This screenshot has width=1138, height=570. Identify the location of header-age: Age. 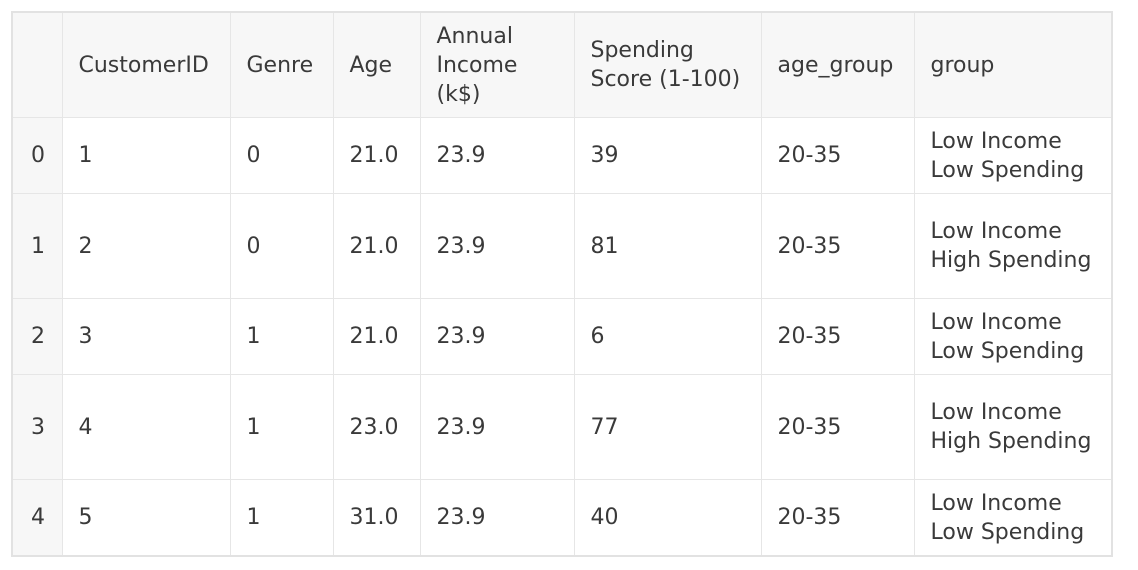
(376, 64).